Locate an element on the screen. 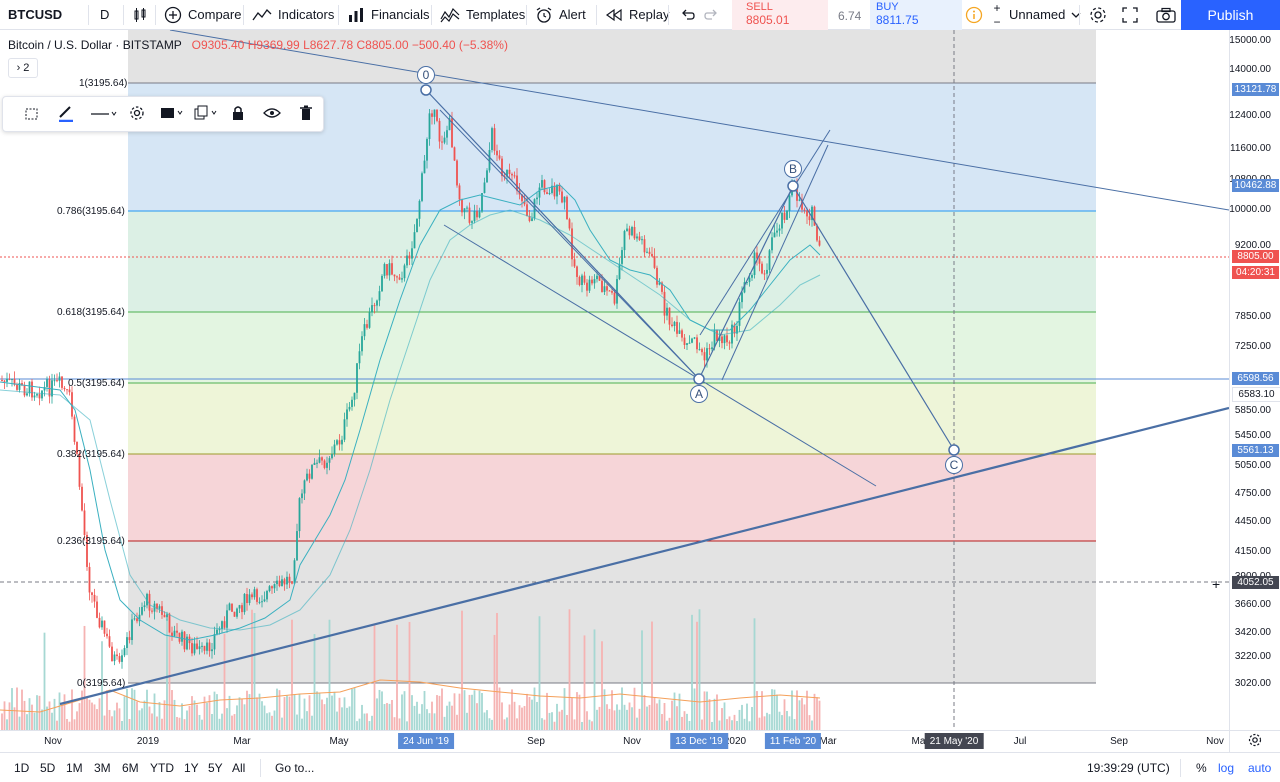 This screenshot has width=1280, height=782. qty-stepper: + − is located at coordinates (997, 14).